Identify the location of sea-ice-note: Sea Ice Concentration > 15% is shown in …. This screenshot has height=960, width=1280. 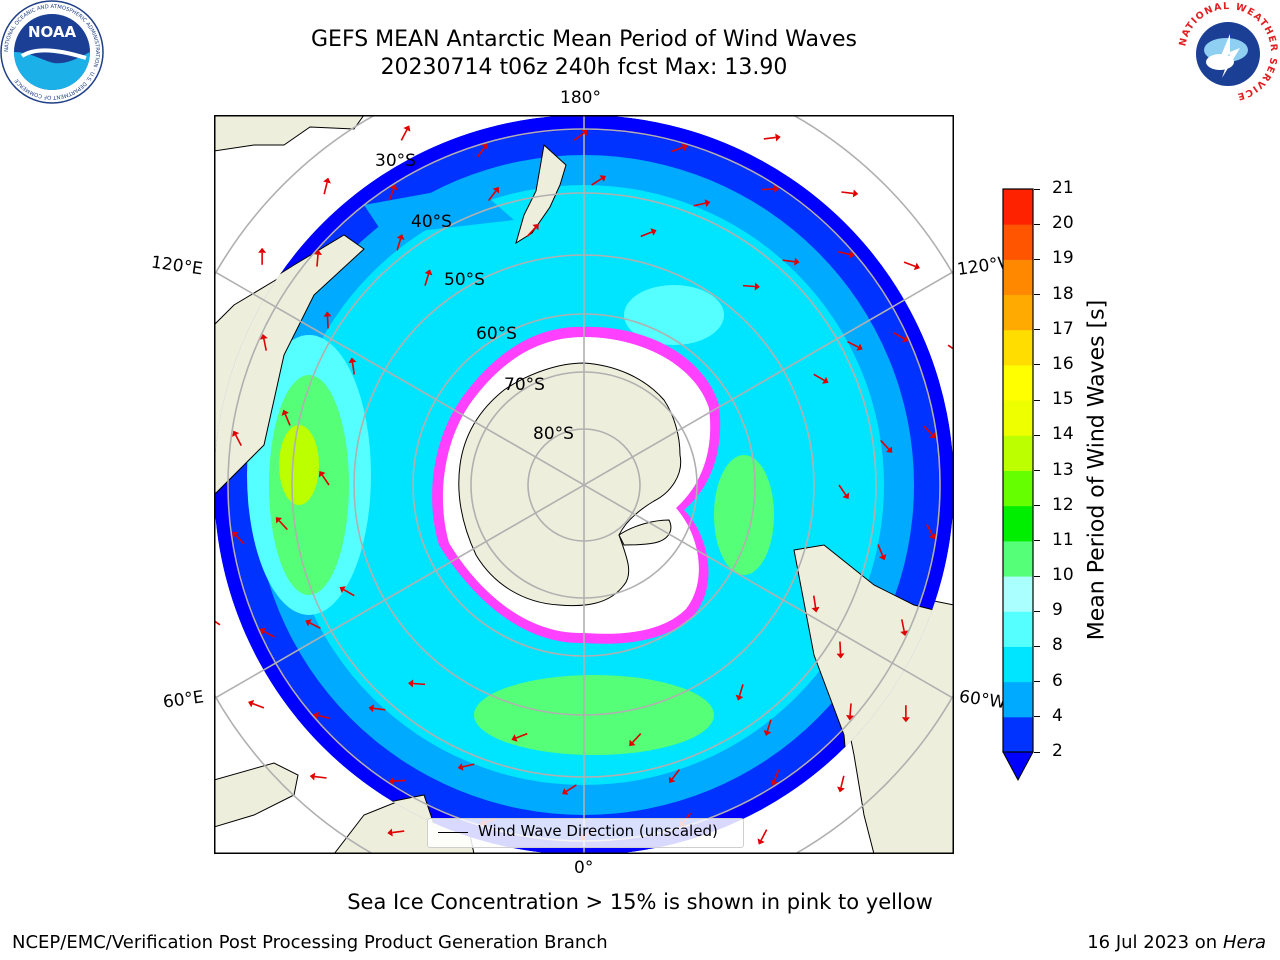
(640, 902).